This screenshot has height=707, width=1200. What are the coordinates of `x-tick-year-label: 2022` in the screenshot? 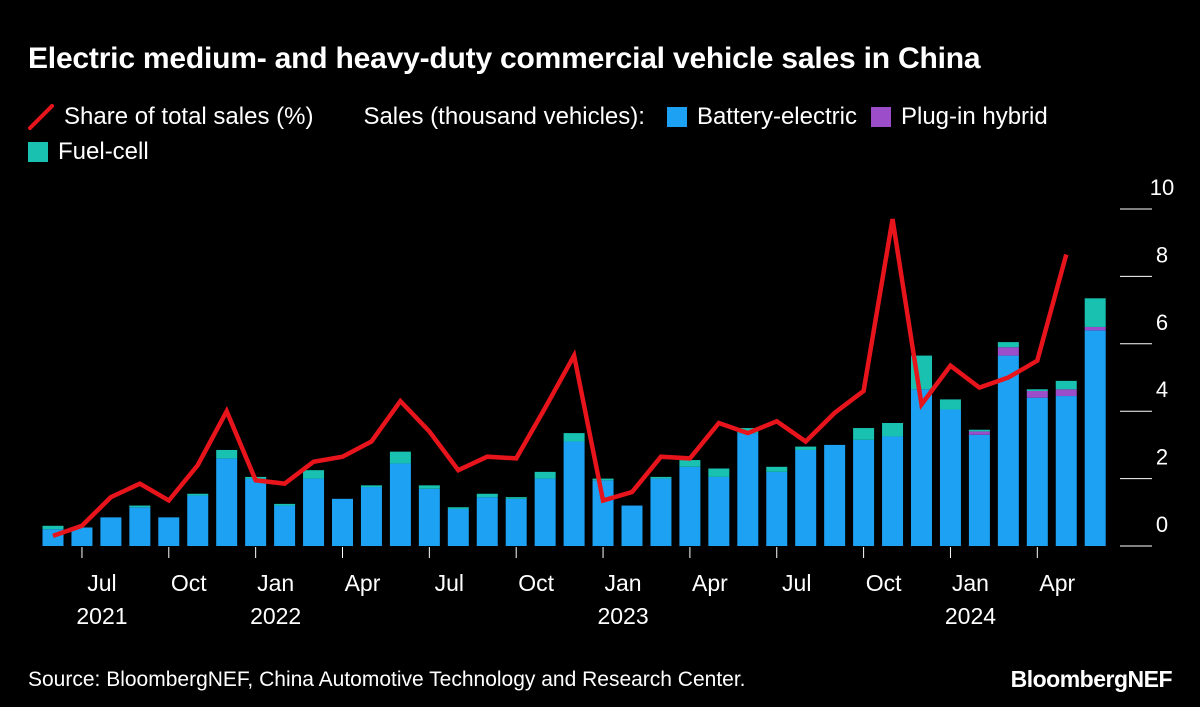 It's located at (275, 616).